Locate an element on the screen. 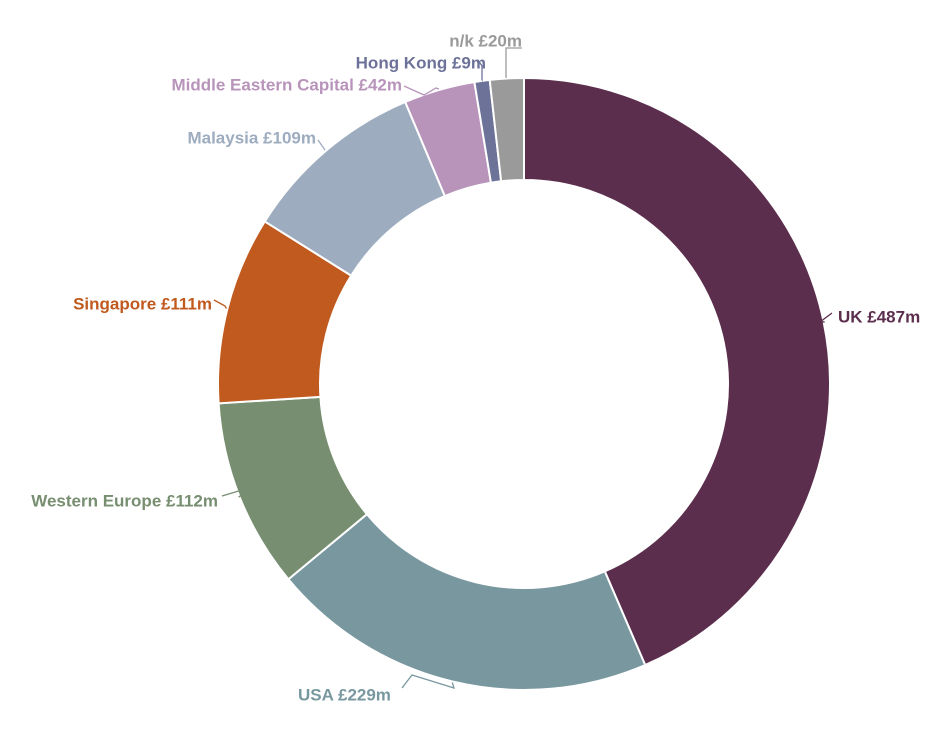 The height and width of the screenshot is (748, 950). label-hong-kong: Hong Kong £9m is located at coordinates (421, 62).